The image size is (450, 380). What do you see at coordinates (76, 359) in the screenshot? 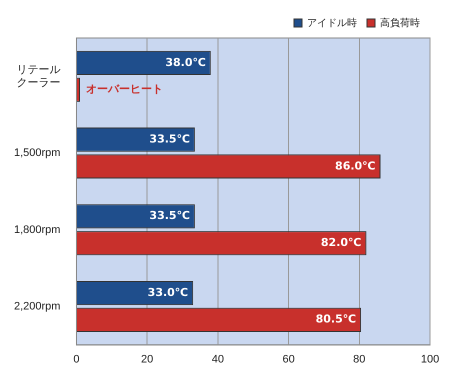
I see `x-tick-label: 0` at bounding box center [76, 359].